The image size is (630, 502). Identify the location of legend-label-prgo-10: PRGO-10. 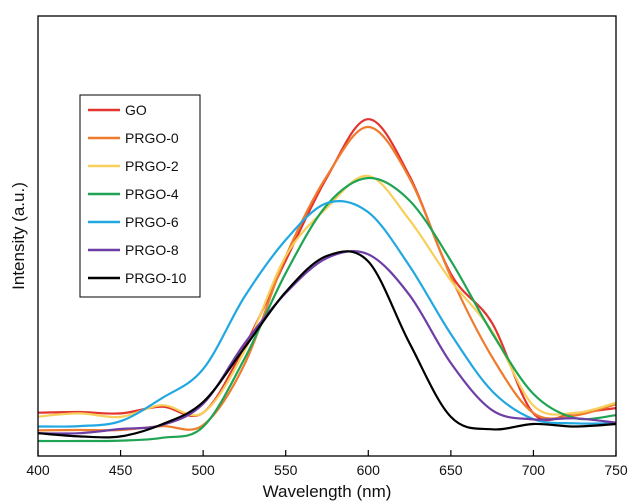
(156, 278).